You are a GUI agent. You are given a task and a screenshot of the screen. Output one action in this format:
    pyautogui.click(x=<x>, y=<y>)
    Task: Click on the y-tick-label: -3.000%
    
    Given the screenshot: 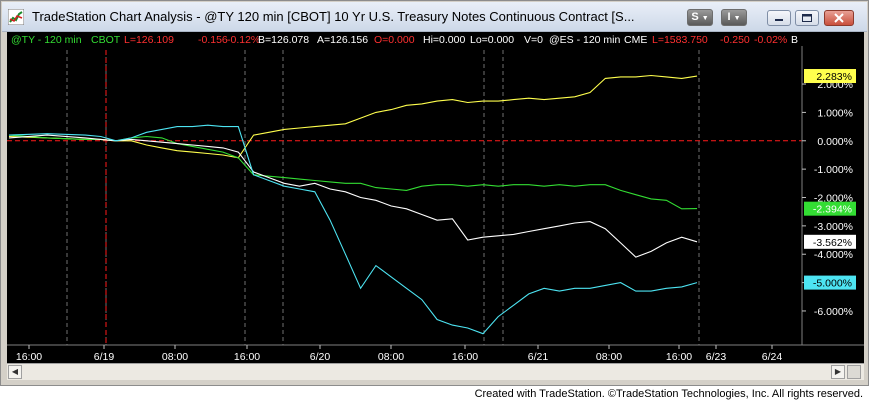 What is the action you would take?
    pyautogui.click(x=833, y=227)
    